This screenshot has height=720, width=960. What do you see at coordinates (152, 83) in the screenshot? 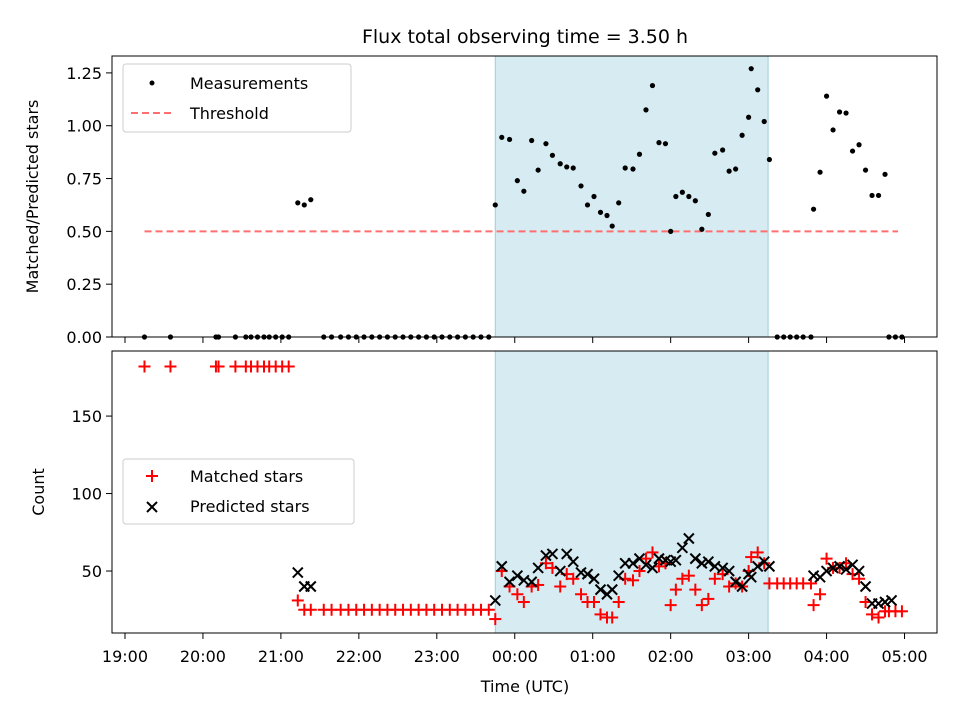
I see `legend-marker-measurements` at bounding box center [152, 83].